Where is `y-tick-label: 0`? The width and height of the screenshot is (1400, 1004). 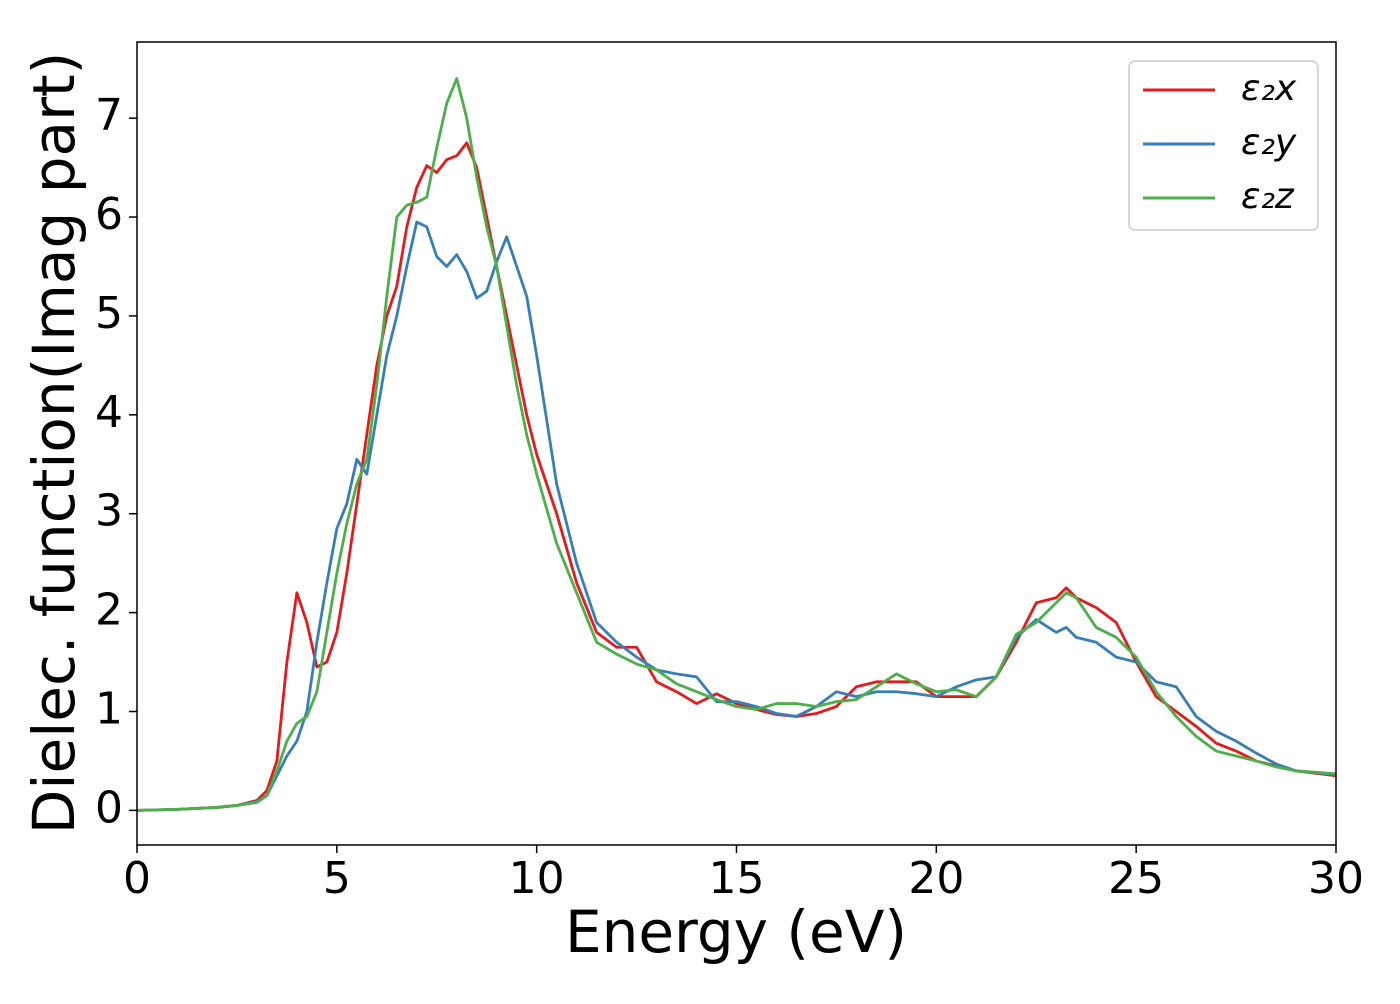 y-tick-label: 0 is located at coordinates (109, 807).